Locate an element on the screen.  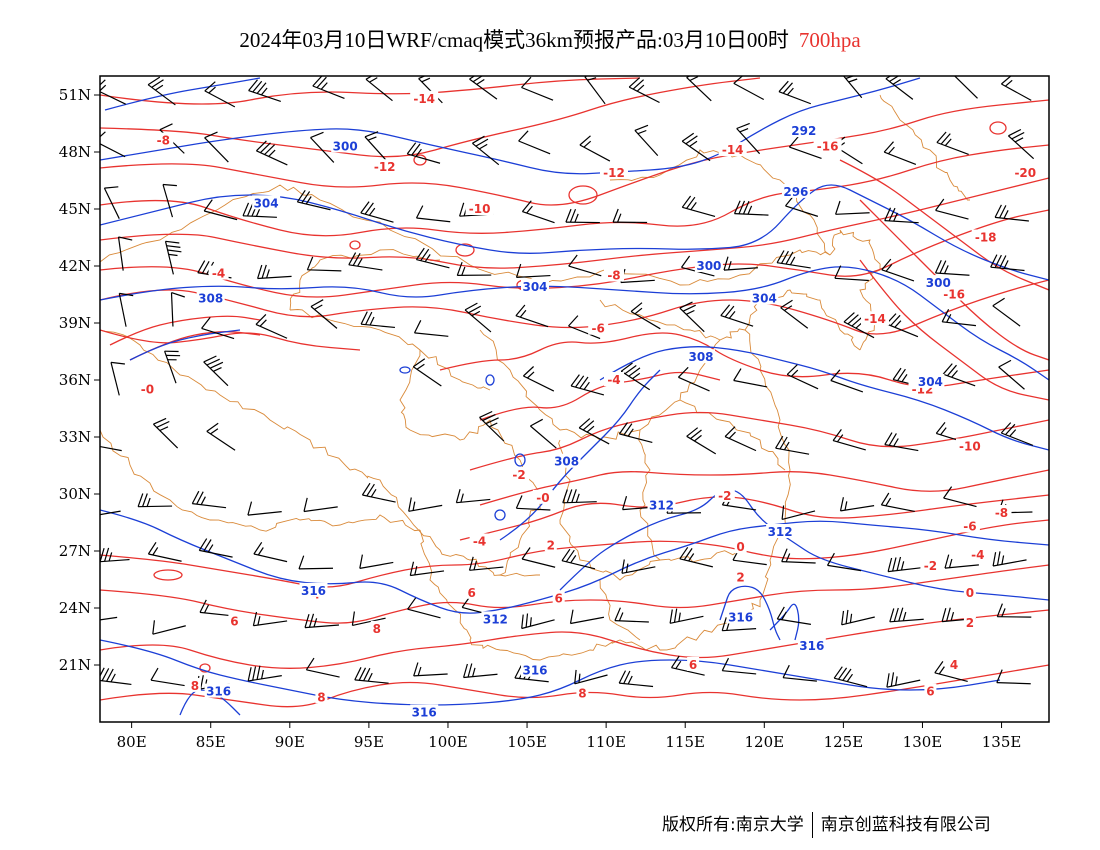
lat-tick-label: 30N is located at coordinates (75, 494).